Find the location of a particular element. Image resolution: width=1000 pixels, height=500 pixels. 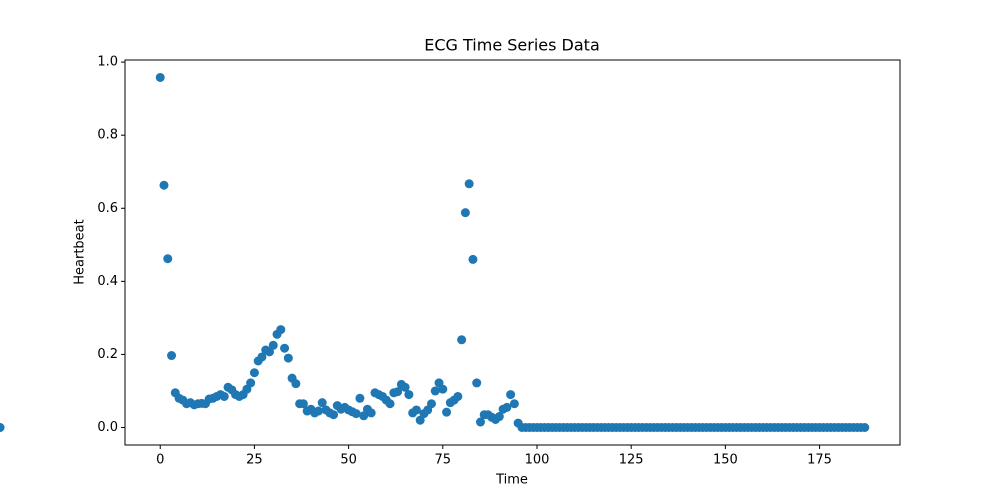

y-tick-label: 0.2 is located at coordinates (107, 354).